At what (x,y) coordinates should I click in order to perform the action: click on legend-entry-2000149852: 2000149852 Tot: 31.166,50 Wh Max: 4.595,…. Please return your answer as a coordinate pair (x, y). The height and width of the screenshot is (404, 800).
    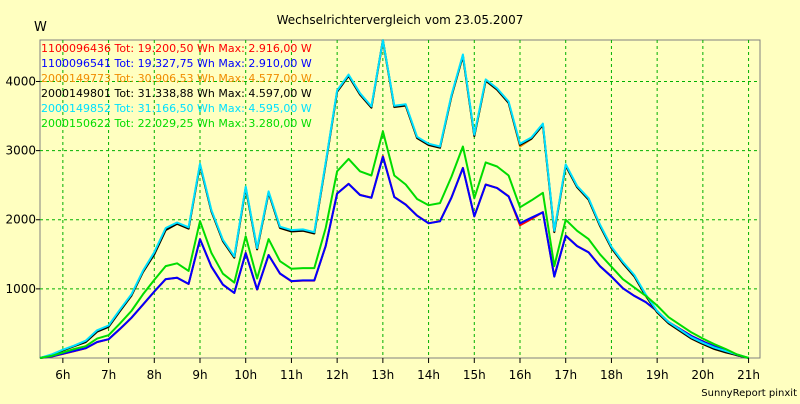
    Looking at the image, I should click on (176, 108).